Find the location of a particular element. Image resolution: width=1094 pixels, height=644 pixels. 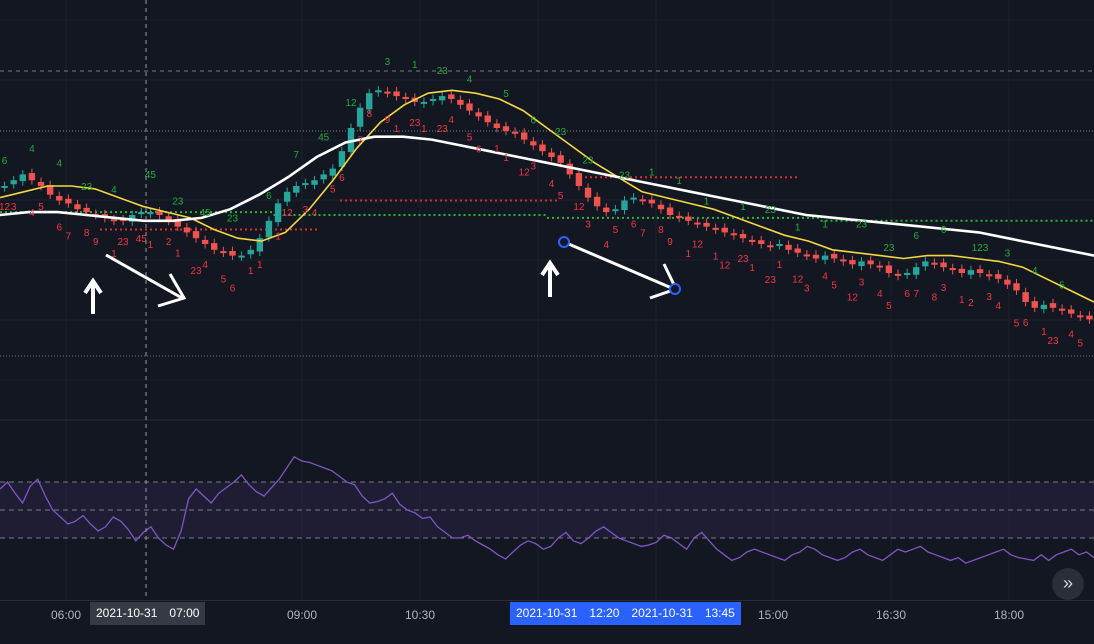

arrow-down-right-head is located at coordinates (172, 290).